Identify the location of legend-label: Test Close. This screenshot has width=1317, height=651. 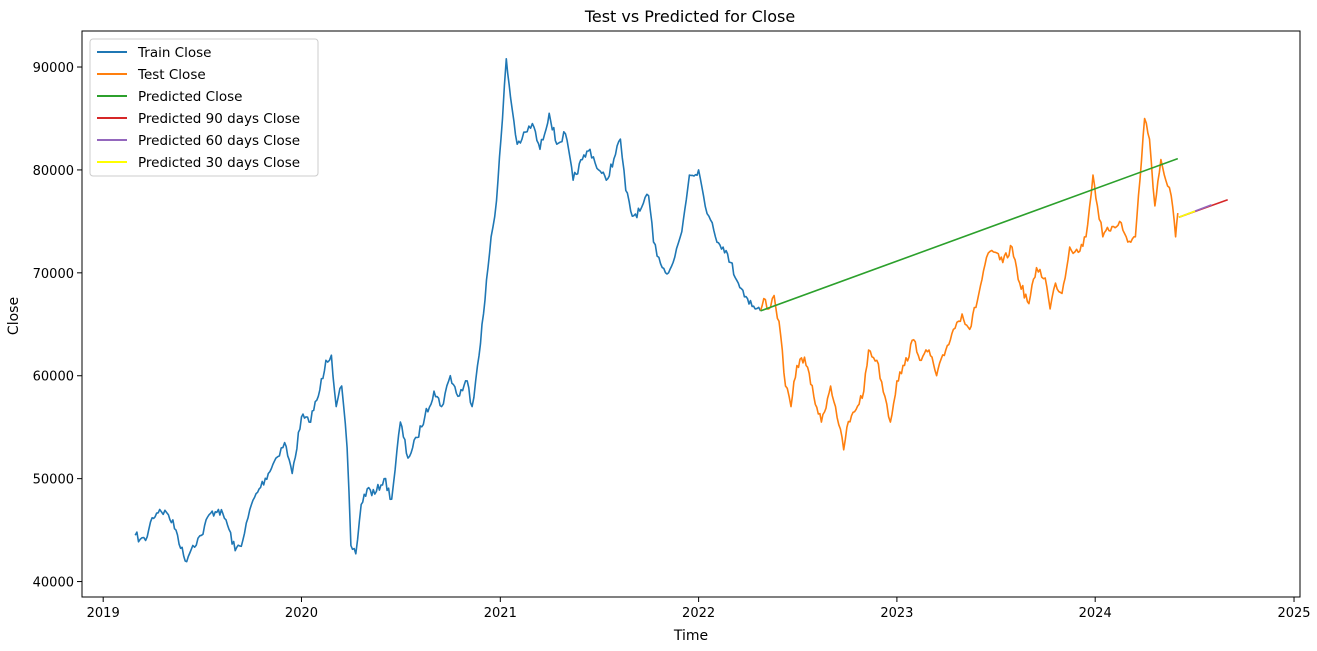
(171, 75).